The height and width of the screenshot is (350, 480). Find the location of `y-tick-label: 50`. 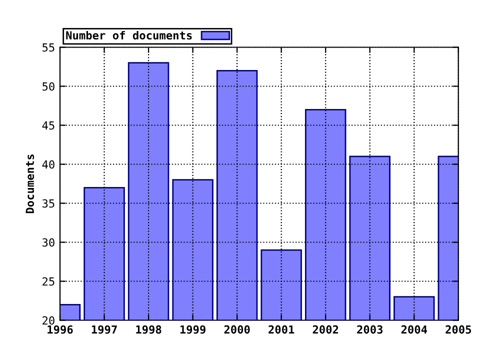

y-tick-label: 50 is located at coordinates (48, 86).